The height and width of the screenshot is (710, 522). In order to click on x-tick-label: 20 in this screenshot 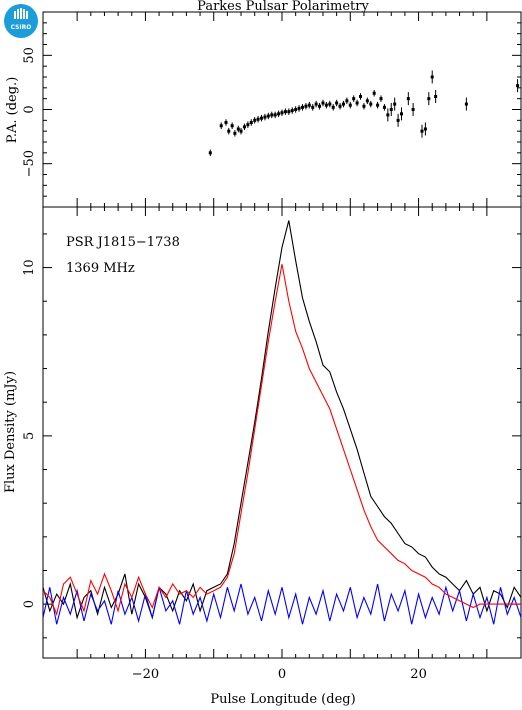, I will do `click(418, 674)`.